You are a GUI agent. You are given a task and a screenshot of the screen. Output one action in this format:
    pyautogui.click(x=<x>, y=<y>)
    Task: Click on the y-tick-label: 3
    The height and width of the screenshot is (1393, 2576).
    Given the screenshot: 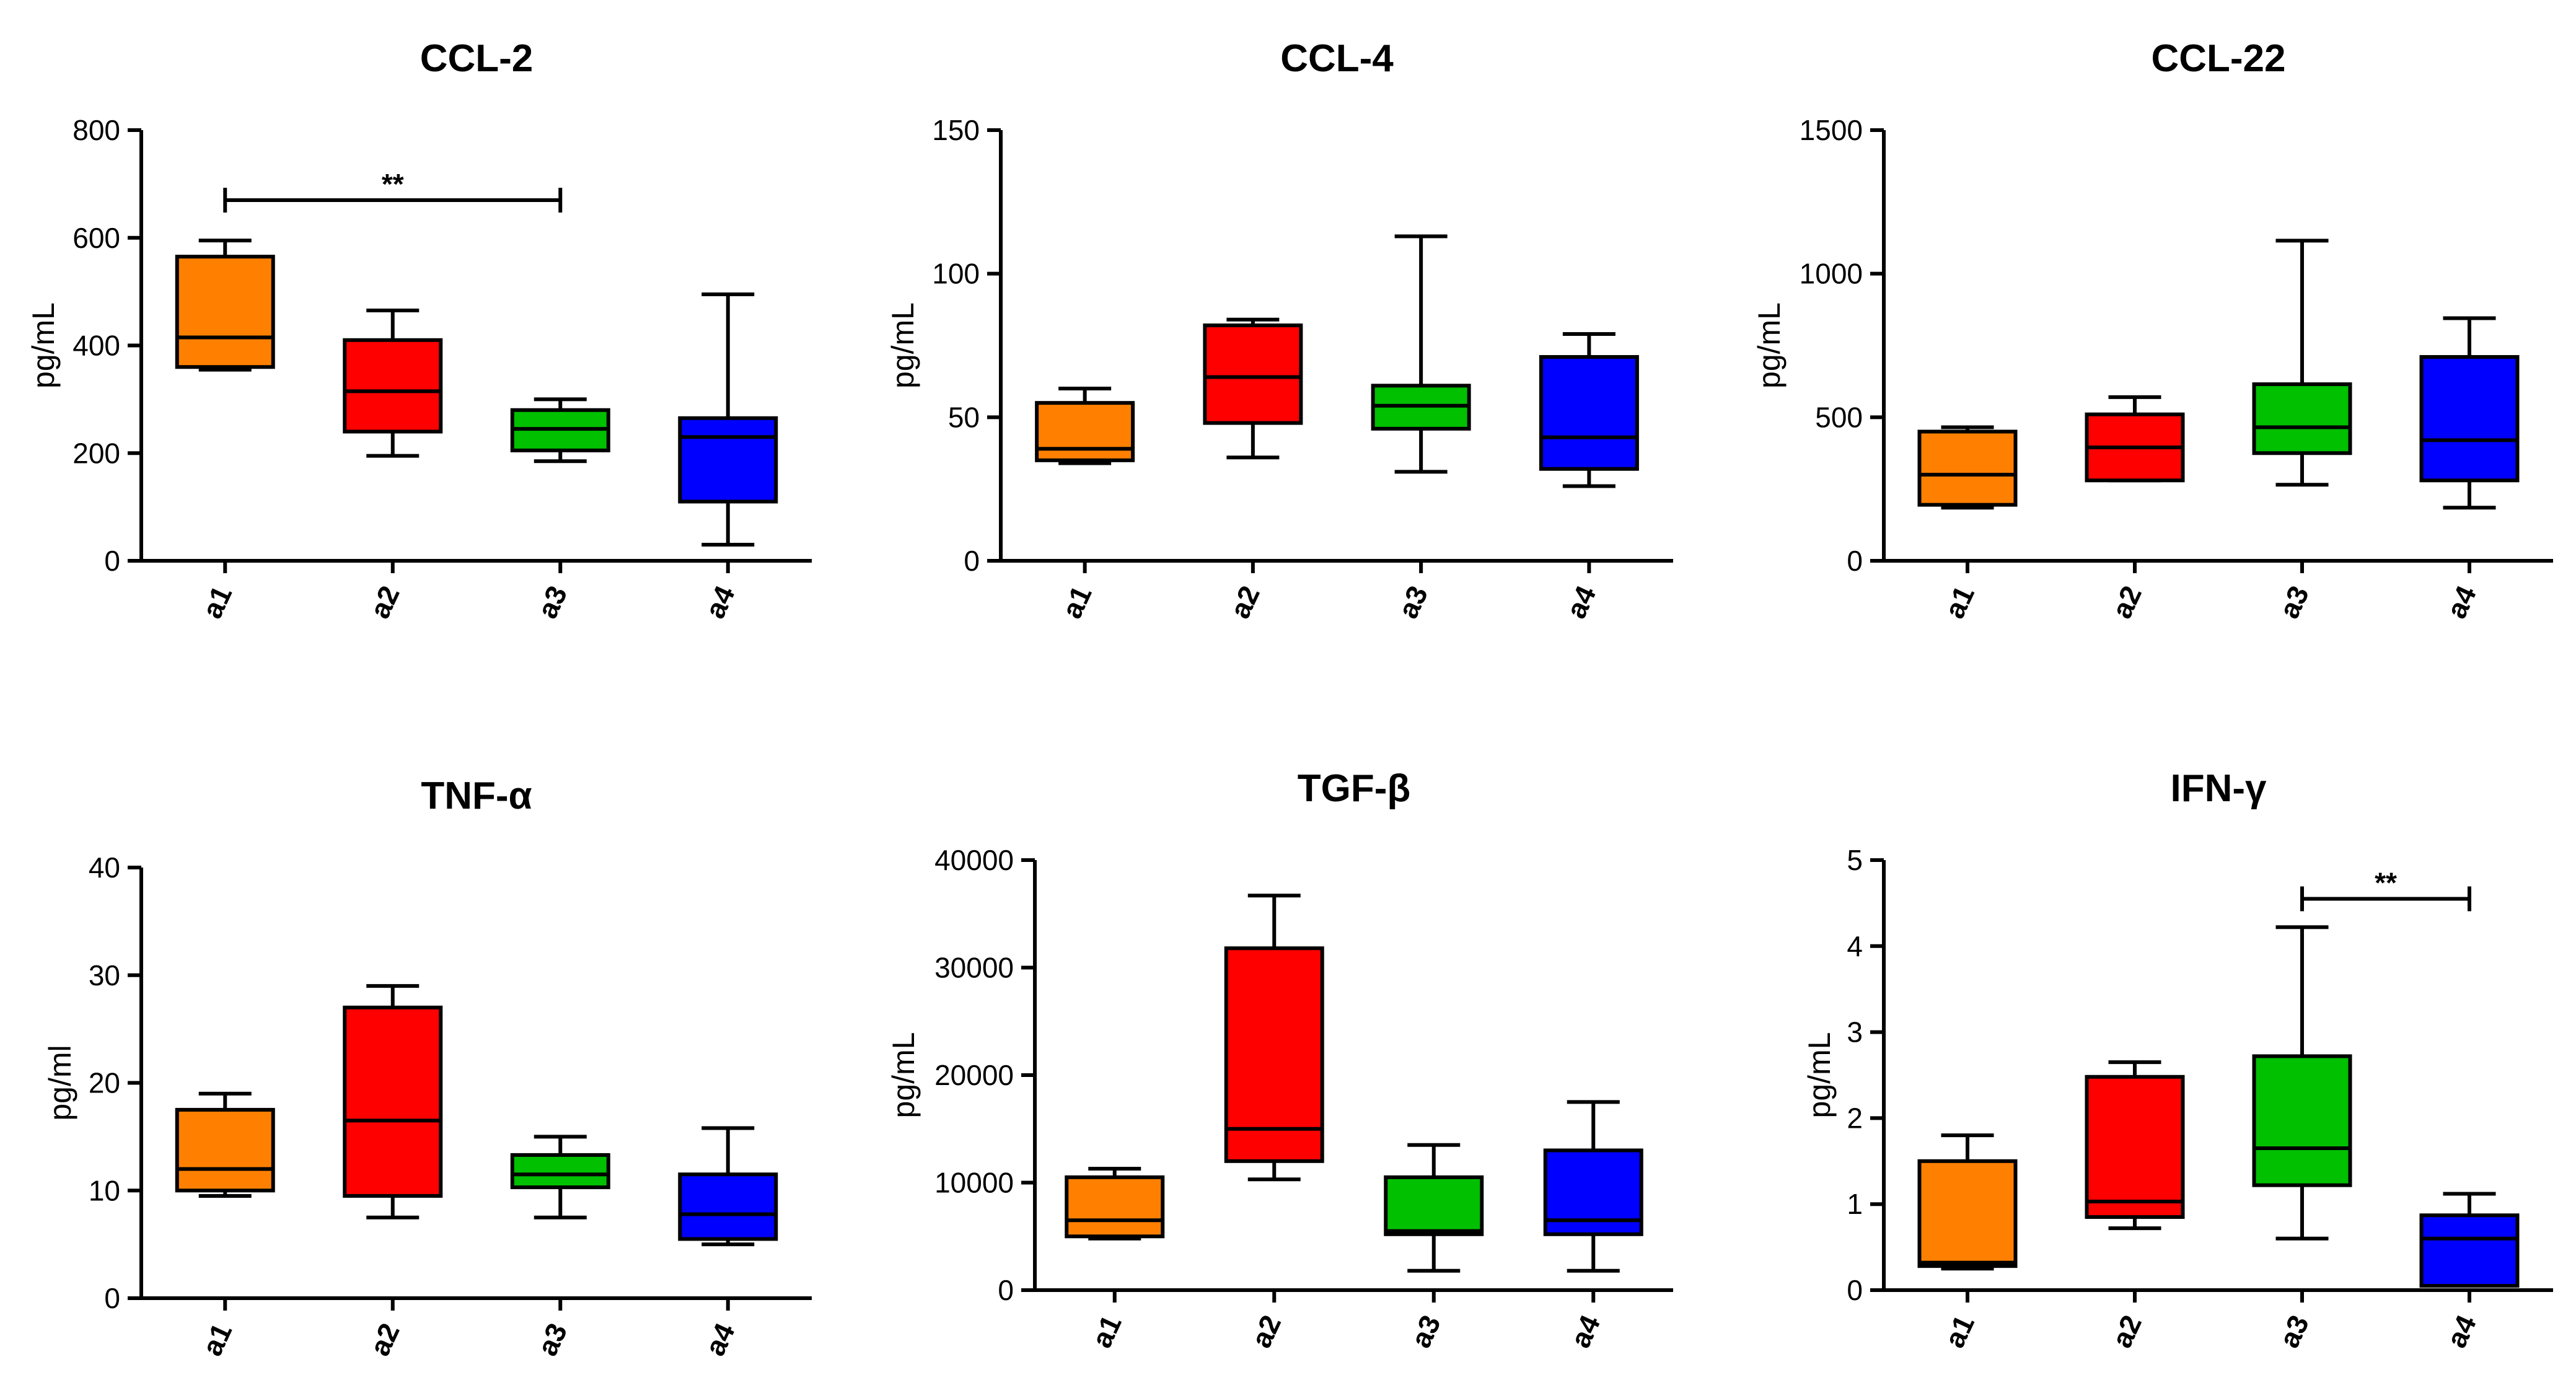 What is the action you would take?
    pyautogui.click(x=1855, y=1032)
    